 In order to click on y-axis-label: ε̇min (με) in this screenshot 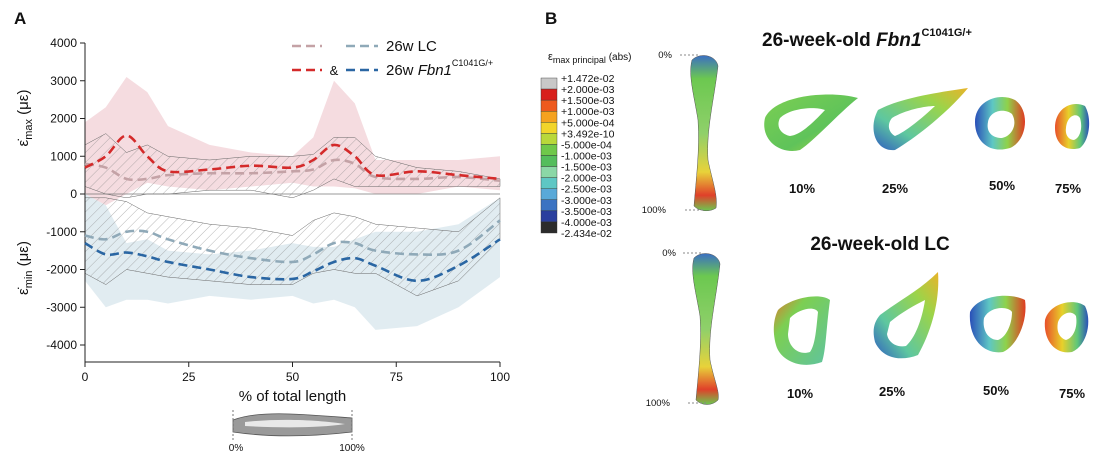, I will do `click(25, 268)`.